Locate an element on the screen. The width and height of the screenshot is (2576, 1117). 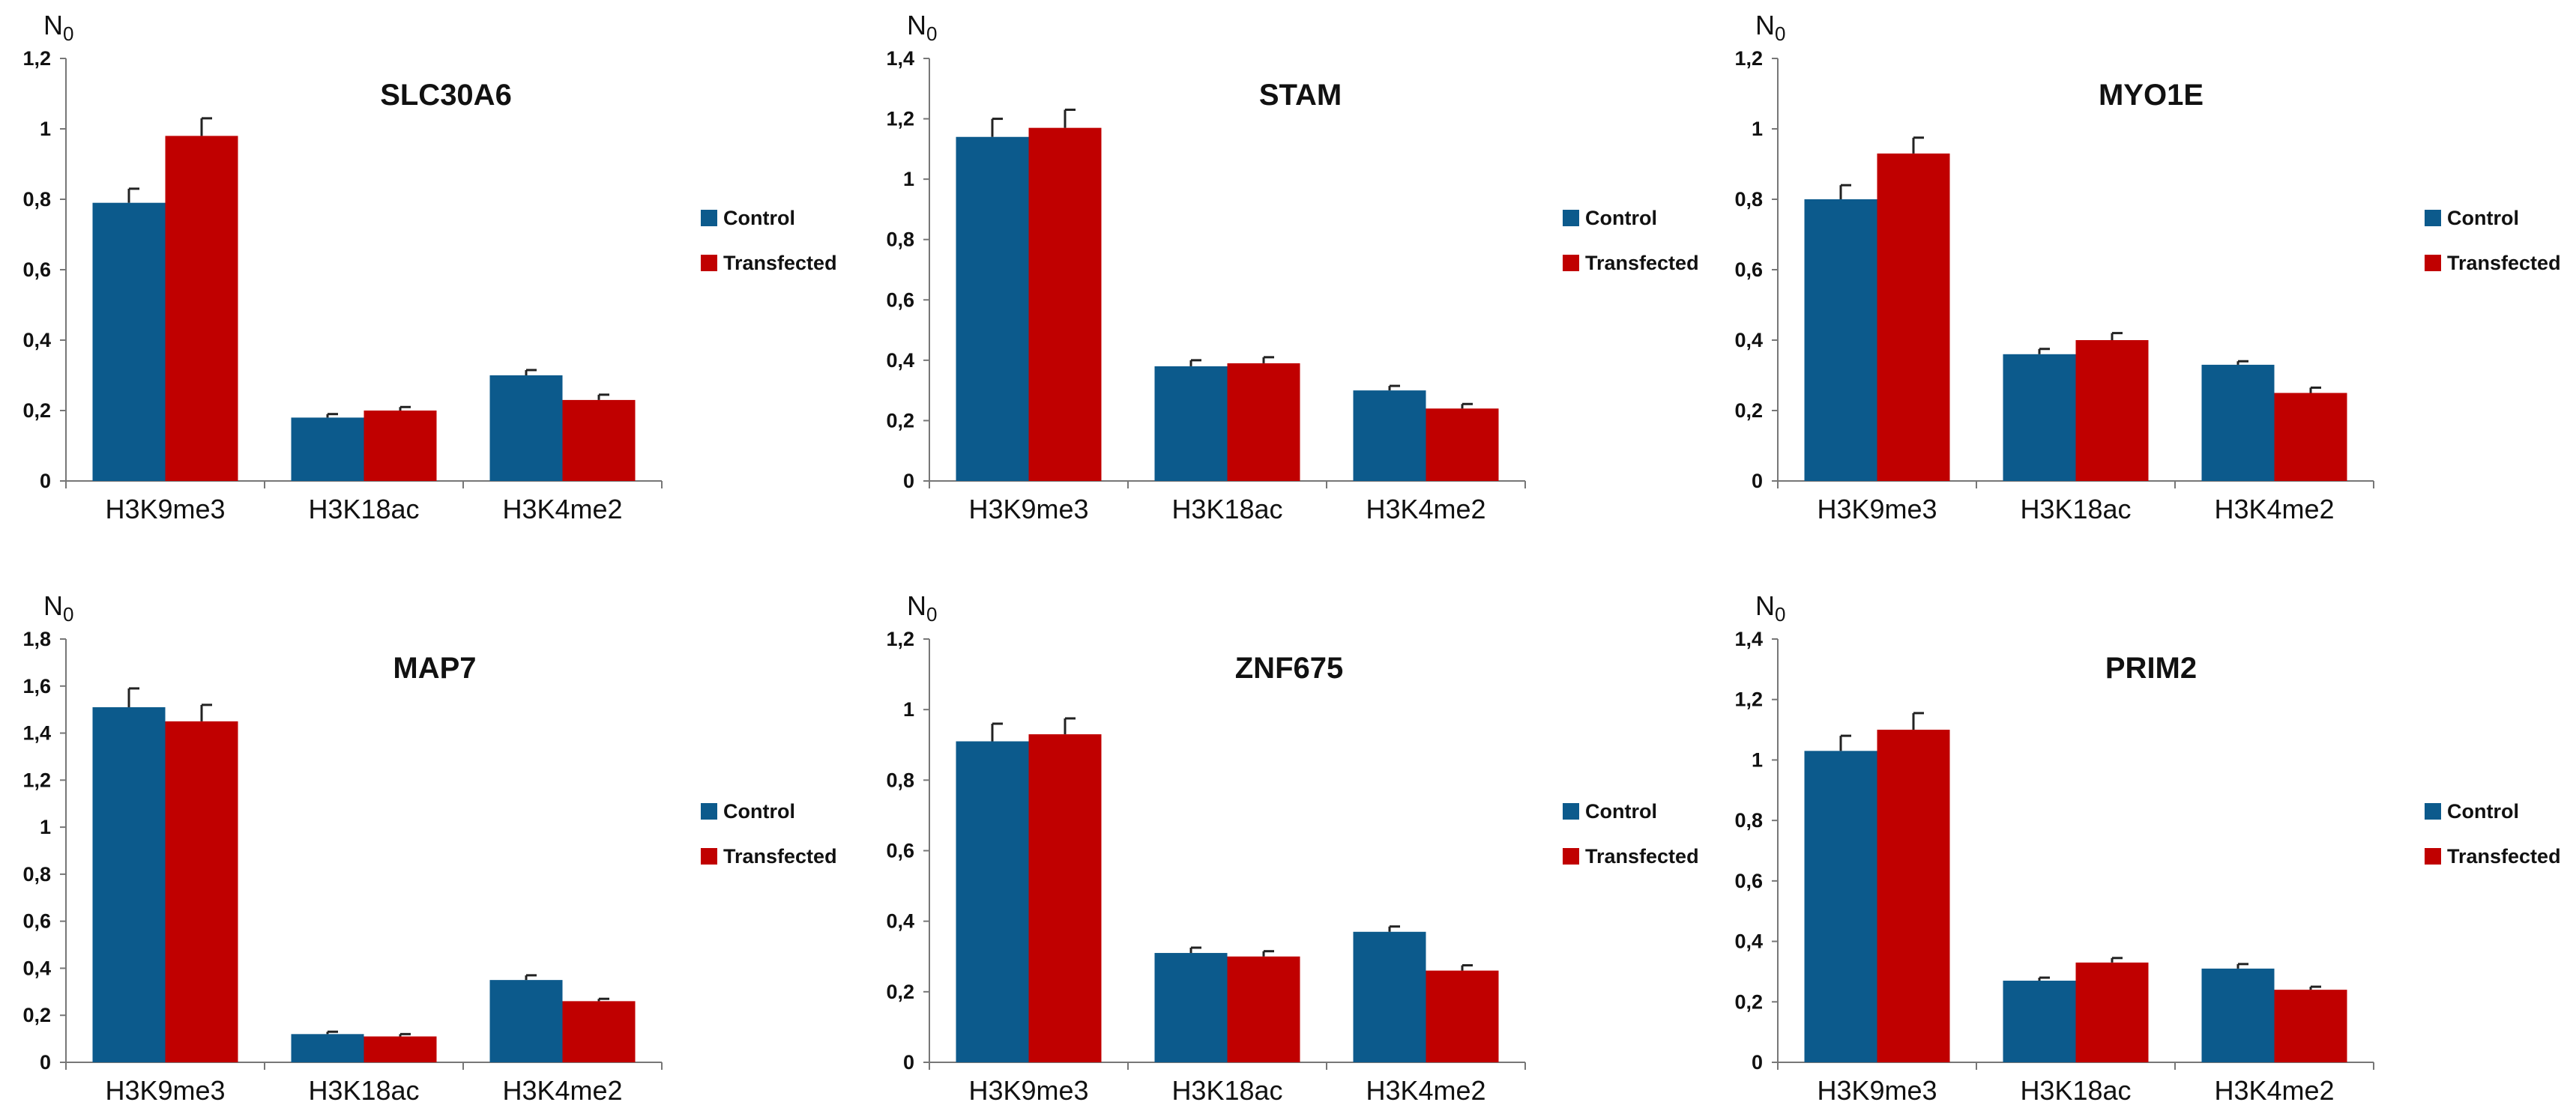
y-tick-label: 1,4 is located at coordinates (37, 733).